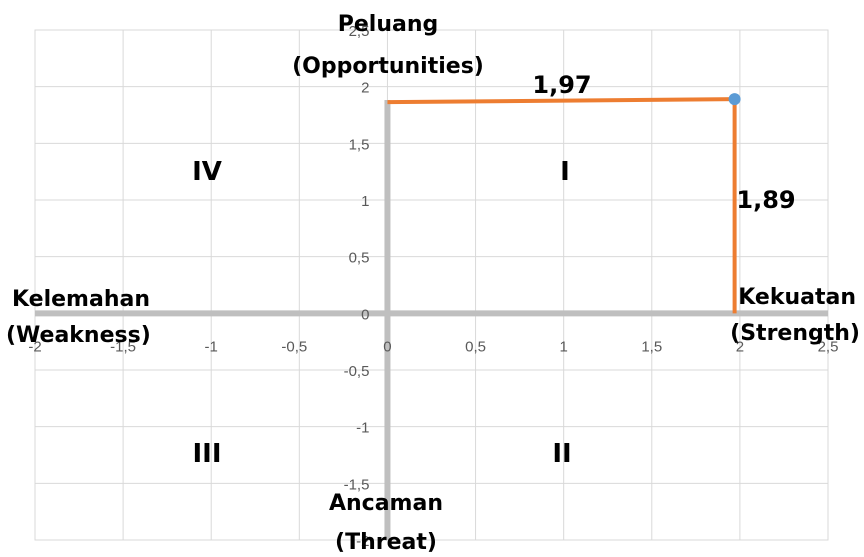 The height and width of the screenshot is (557, 864). Describe the element at coordinates (362, 428) in the screenshot. I see `y-tick-label: -1` at that location.